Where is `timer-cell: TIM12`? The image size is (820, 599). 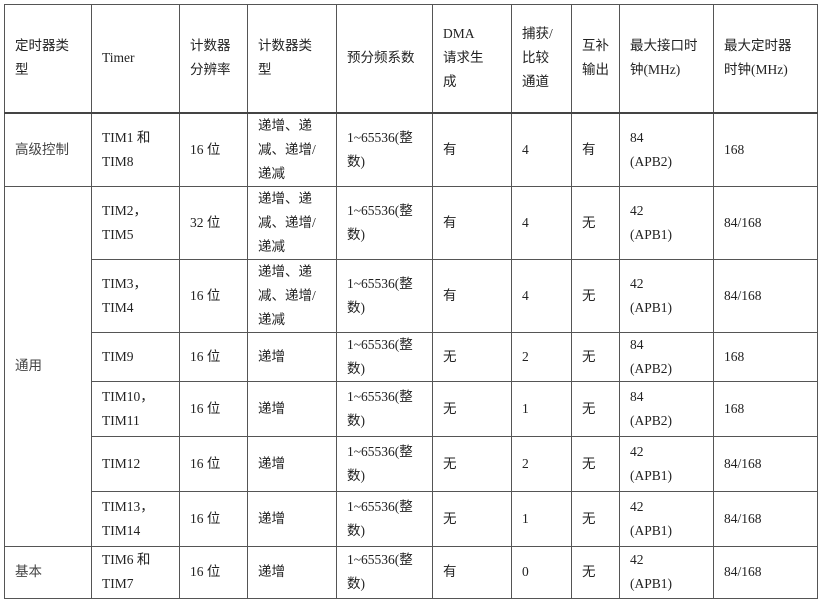
timer-cell: TIM12 is located at coordinates (135, 463).